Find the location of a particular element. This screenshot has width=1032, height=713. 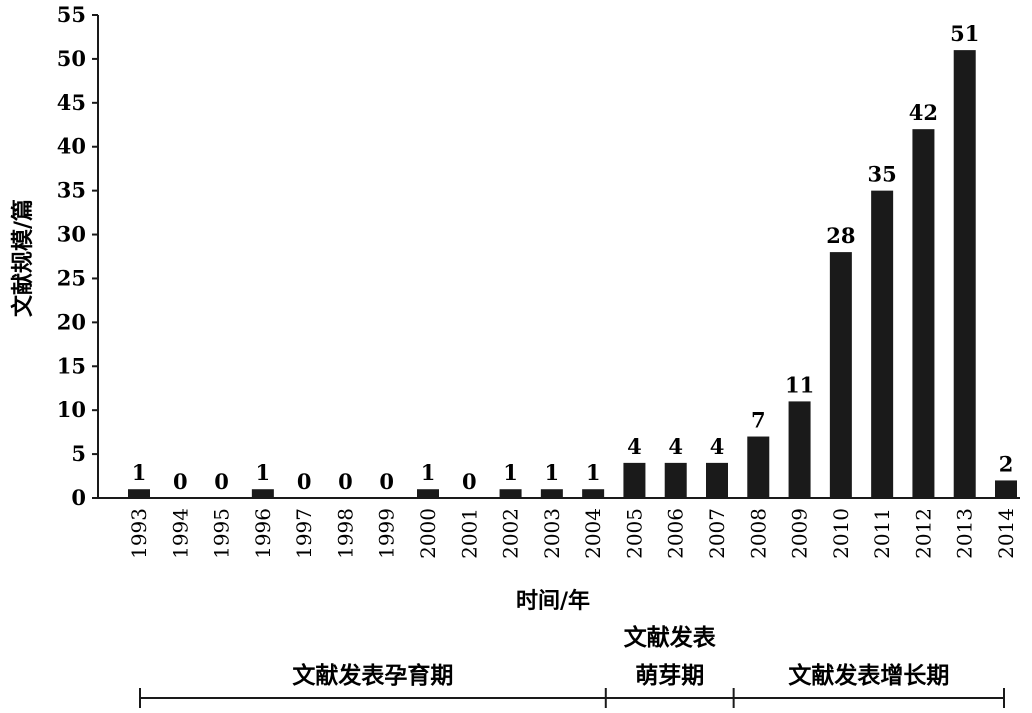

y-tick-label: 50 is located at coordinates (71, 58).